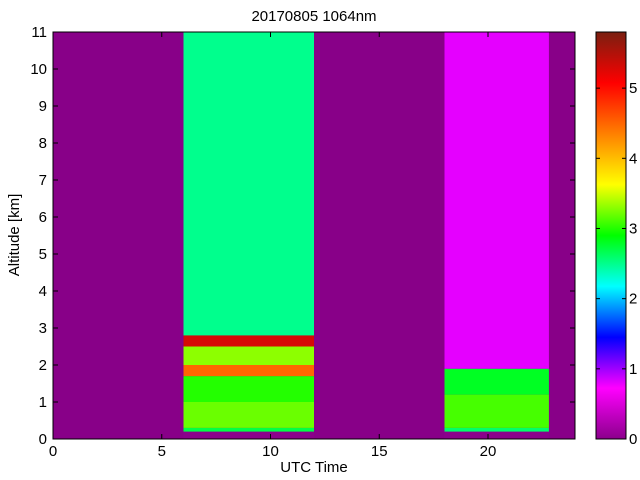 This screenshot has width=640, height=480. What do you see at coordinates (43, 328) in the screenshot?
I see `y-tick-label: 3` at bounding box center [43, 328].